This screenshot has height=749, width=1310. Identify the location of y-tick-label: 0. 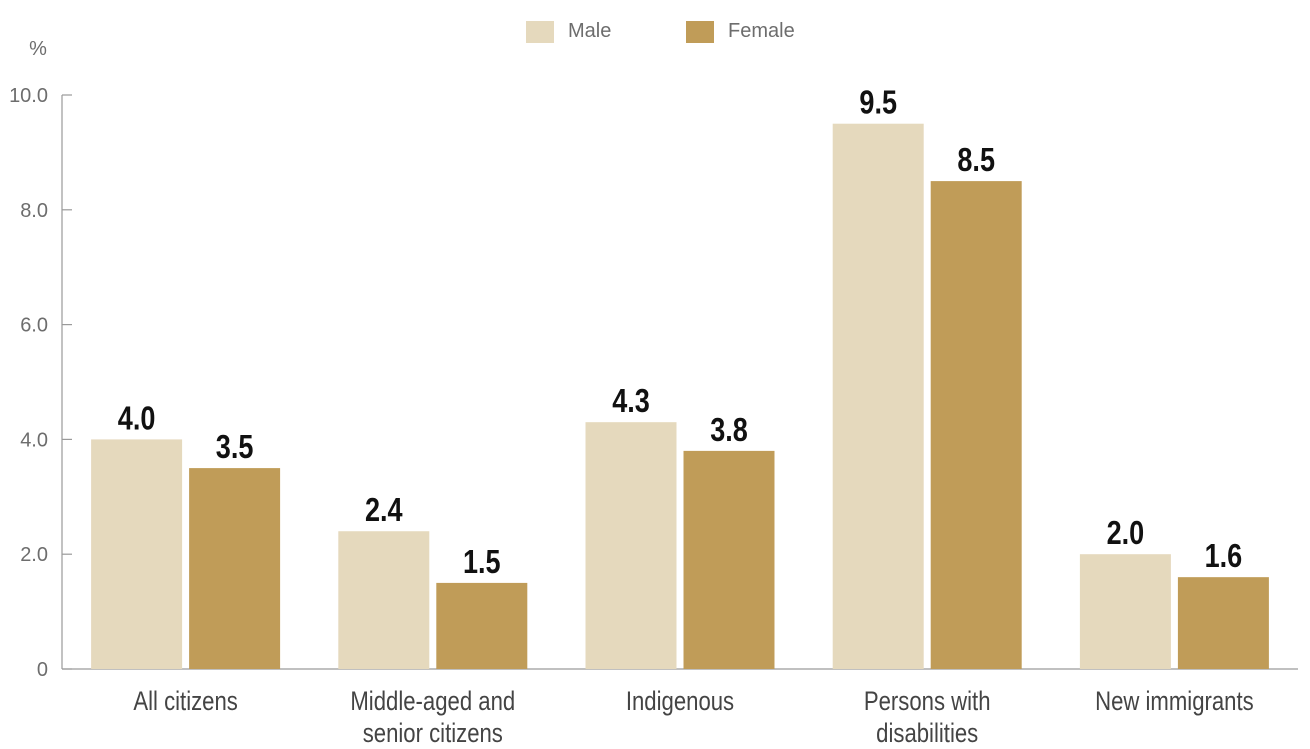
(42, 670).